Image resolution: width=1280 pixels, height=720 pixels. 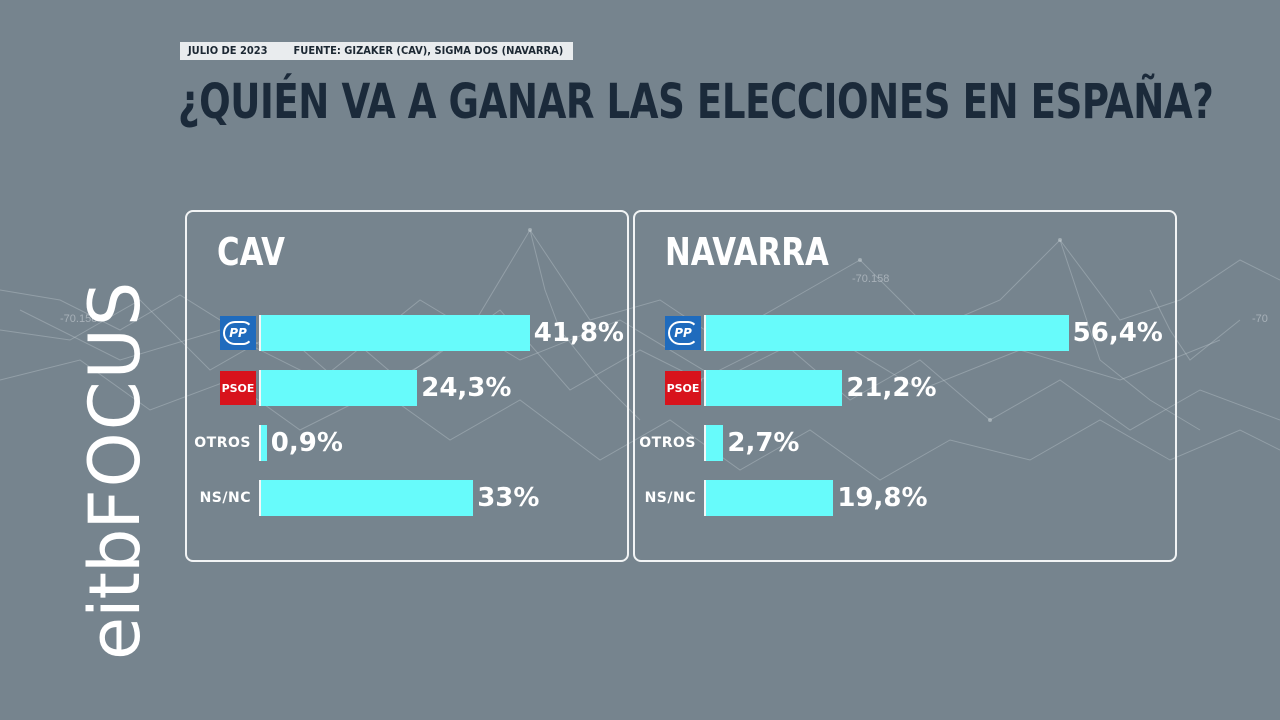 What do you see at coordinates (228, 50) in the screenshot?
I see `survey-date: JULIO DE 2023` at bounding box center [228, 50].